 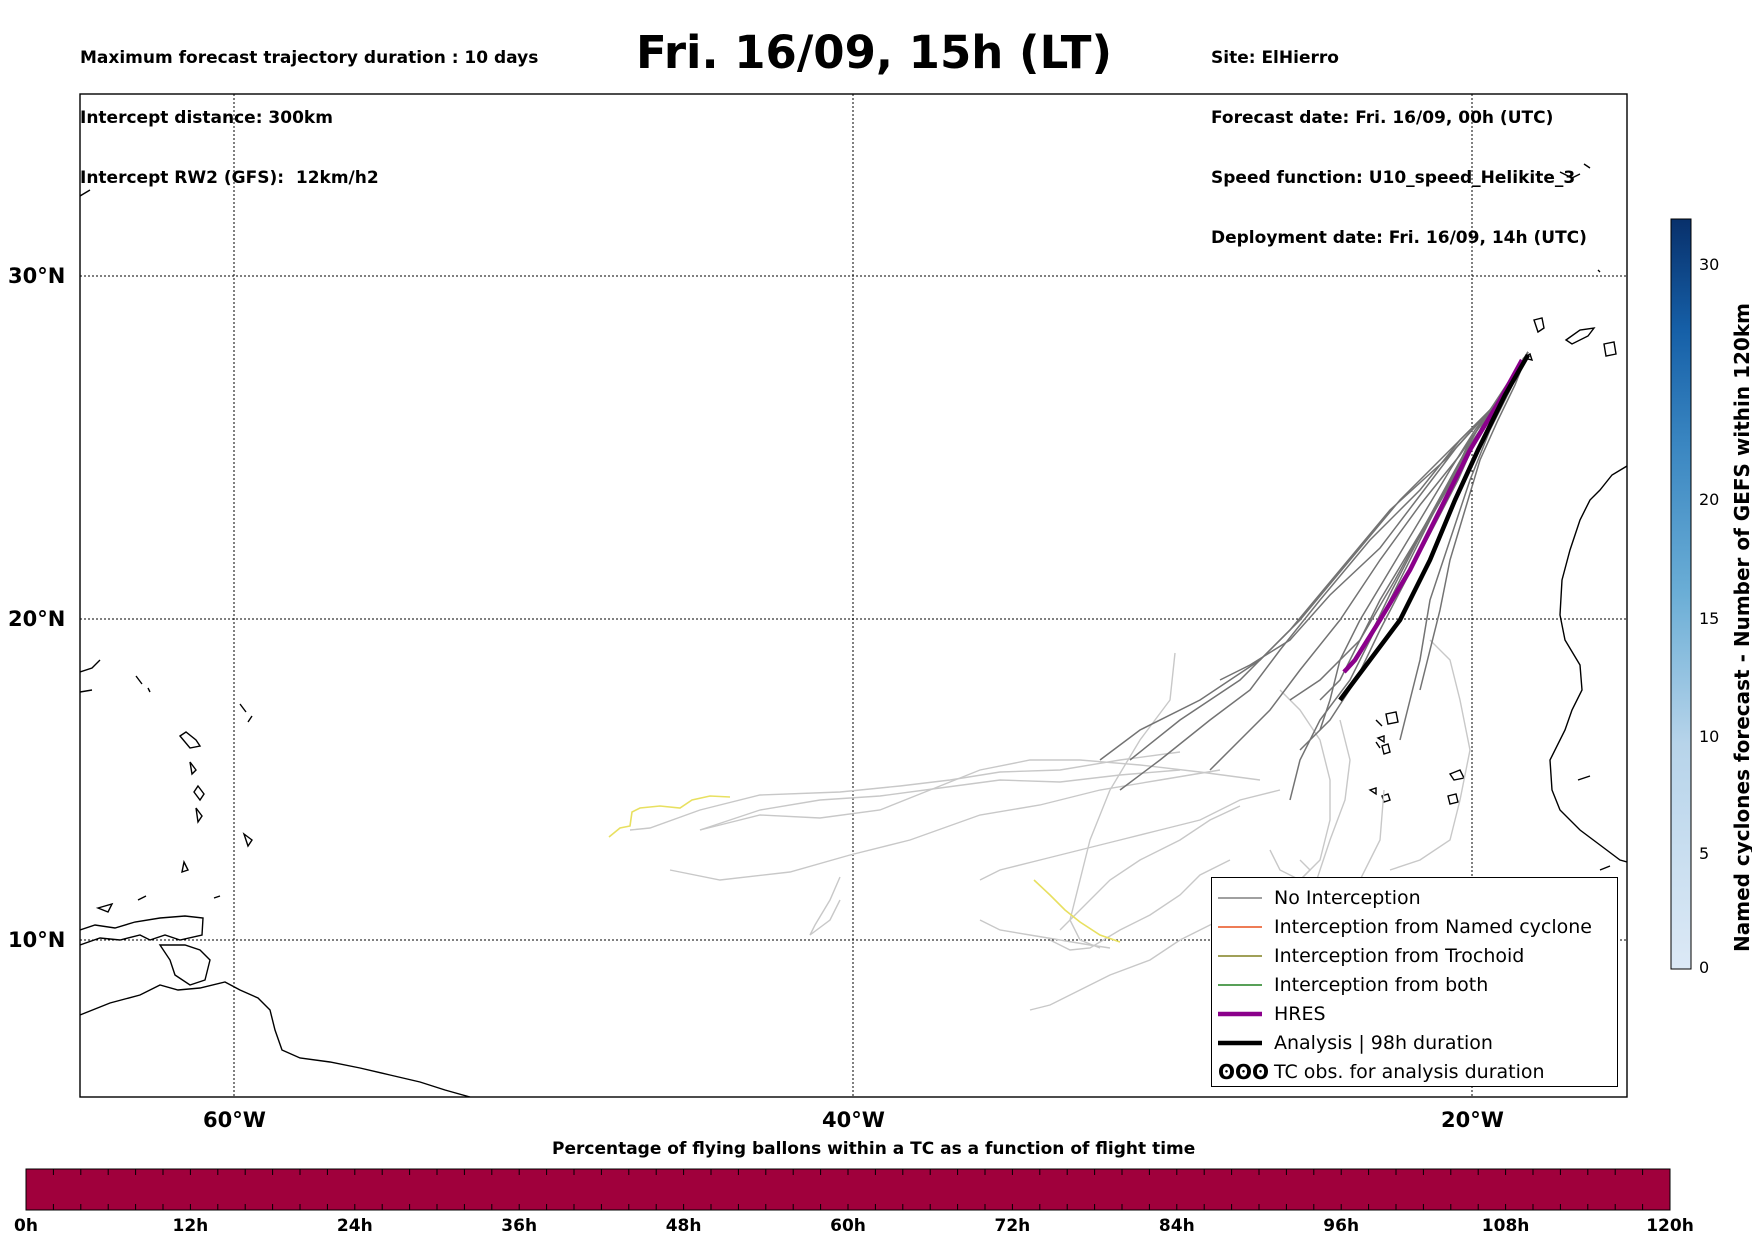 I want to click on coast-africa-islets, so click(x=1594, y=823).